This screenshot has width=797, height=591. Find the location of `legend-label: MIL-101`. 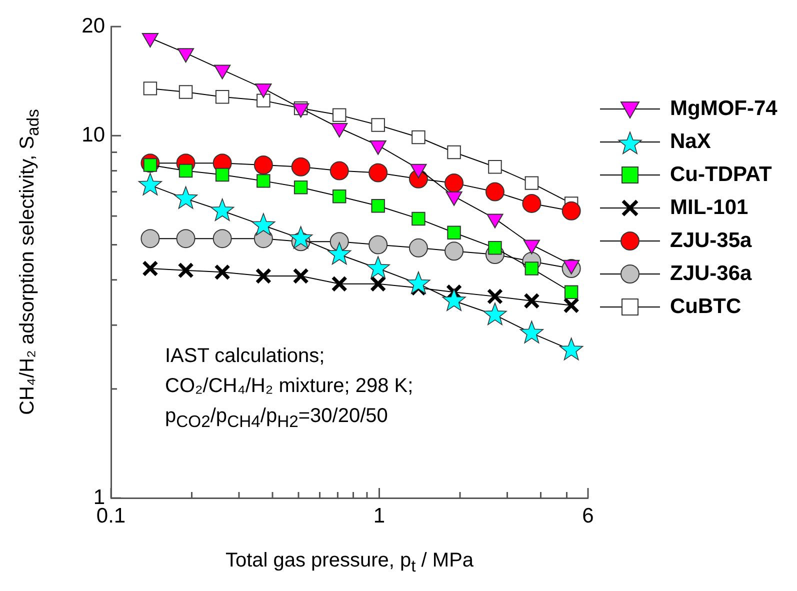

legend-label: MIL-101 is located at coordinates (709, 208).